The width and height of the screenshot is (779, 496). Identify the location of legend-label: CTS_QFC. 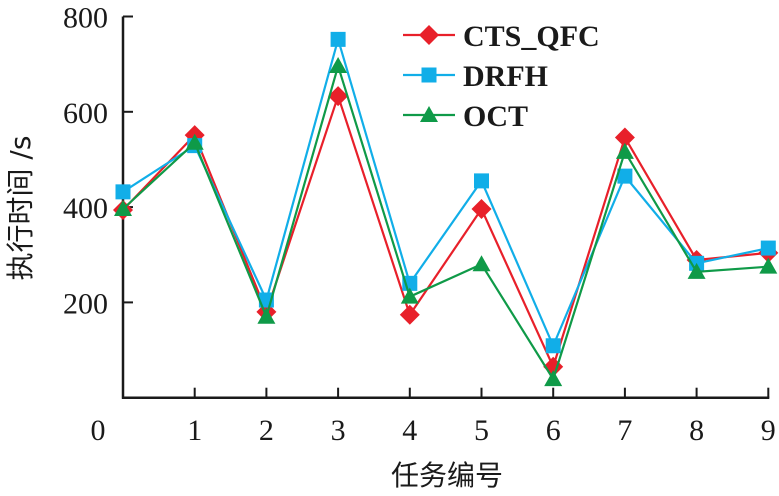
(531, 36).